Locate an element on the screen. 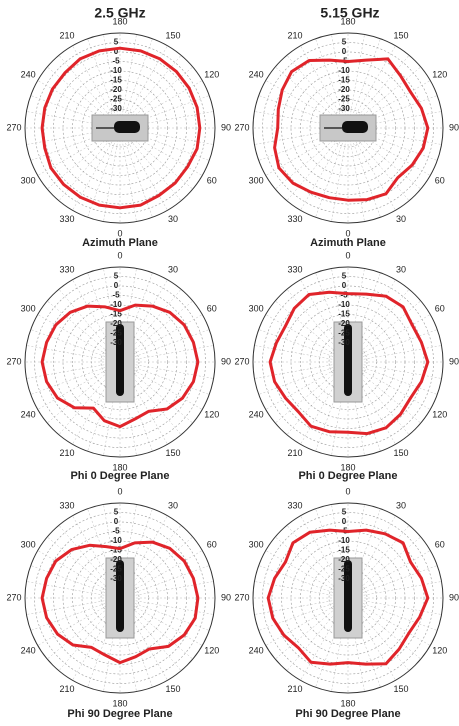 The width and height of the screenshot is (459, 726). r-tick-label: -5 is located at coordinates (116, 61).